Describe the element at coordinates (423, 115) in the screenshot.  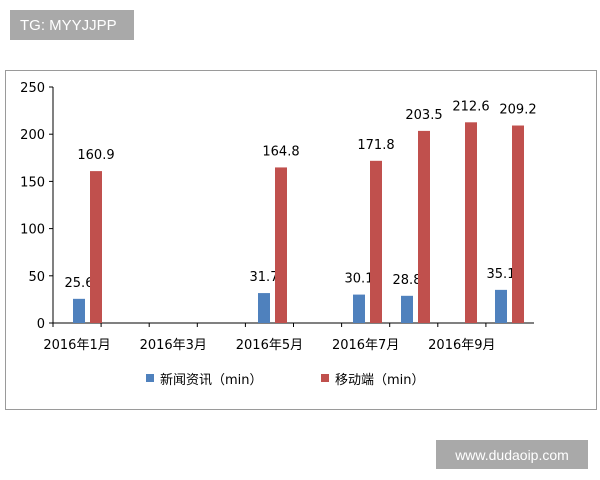
I see `data-label: 203.5` at that location.